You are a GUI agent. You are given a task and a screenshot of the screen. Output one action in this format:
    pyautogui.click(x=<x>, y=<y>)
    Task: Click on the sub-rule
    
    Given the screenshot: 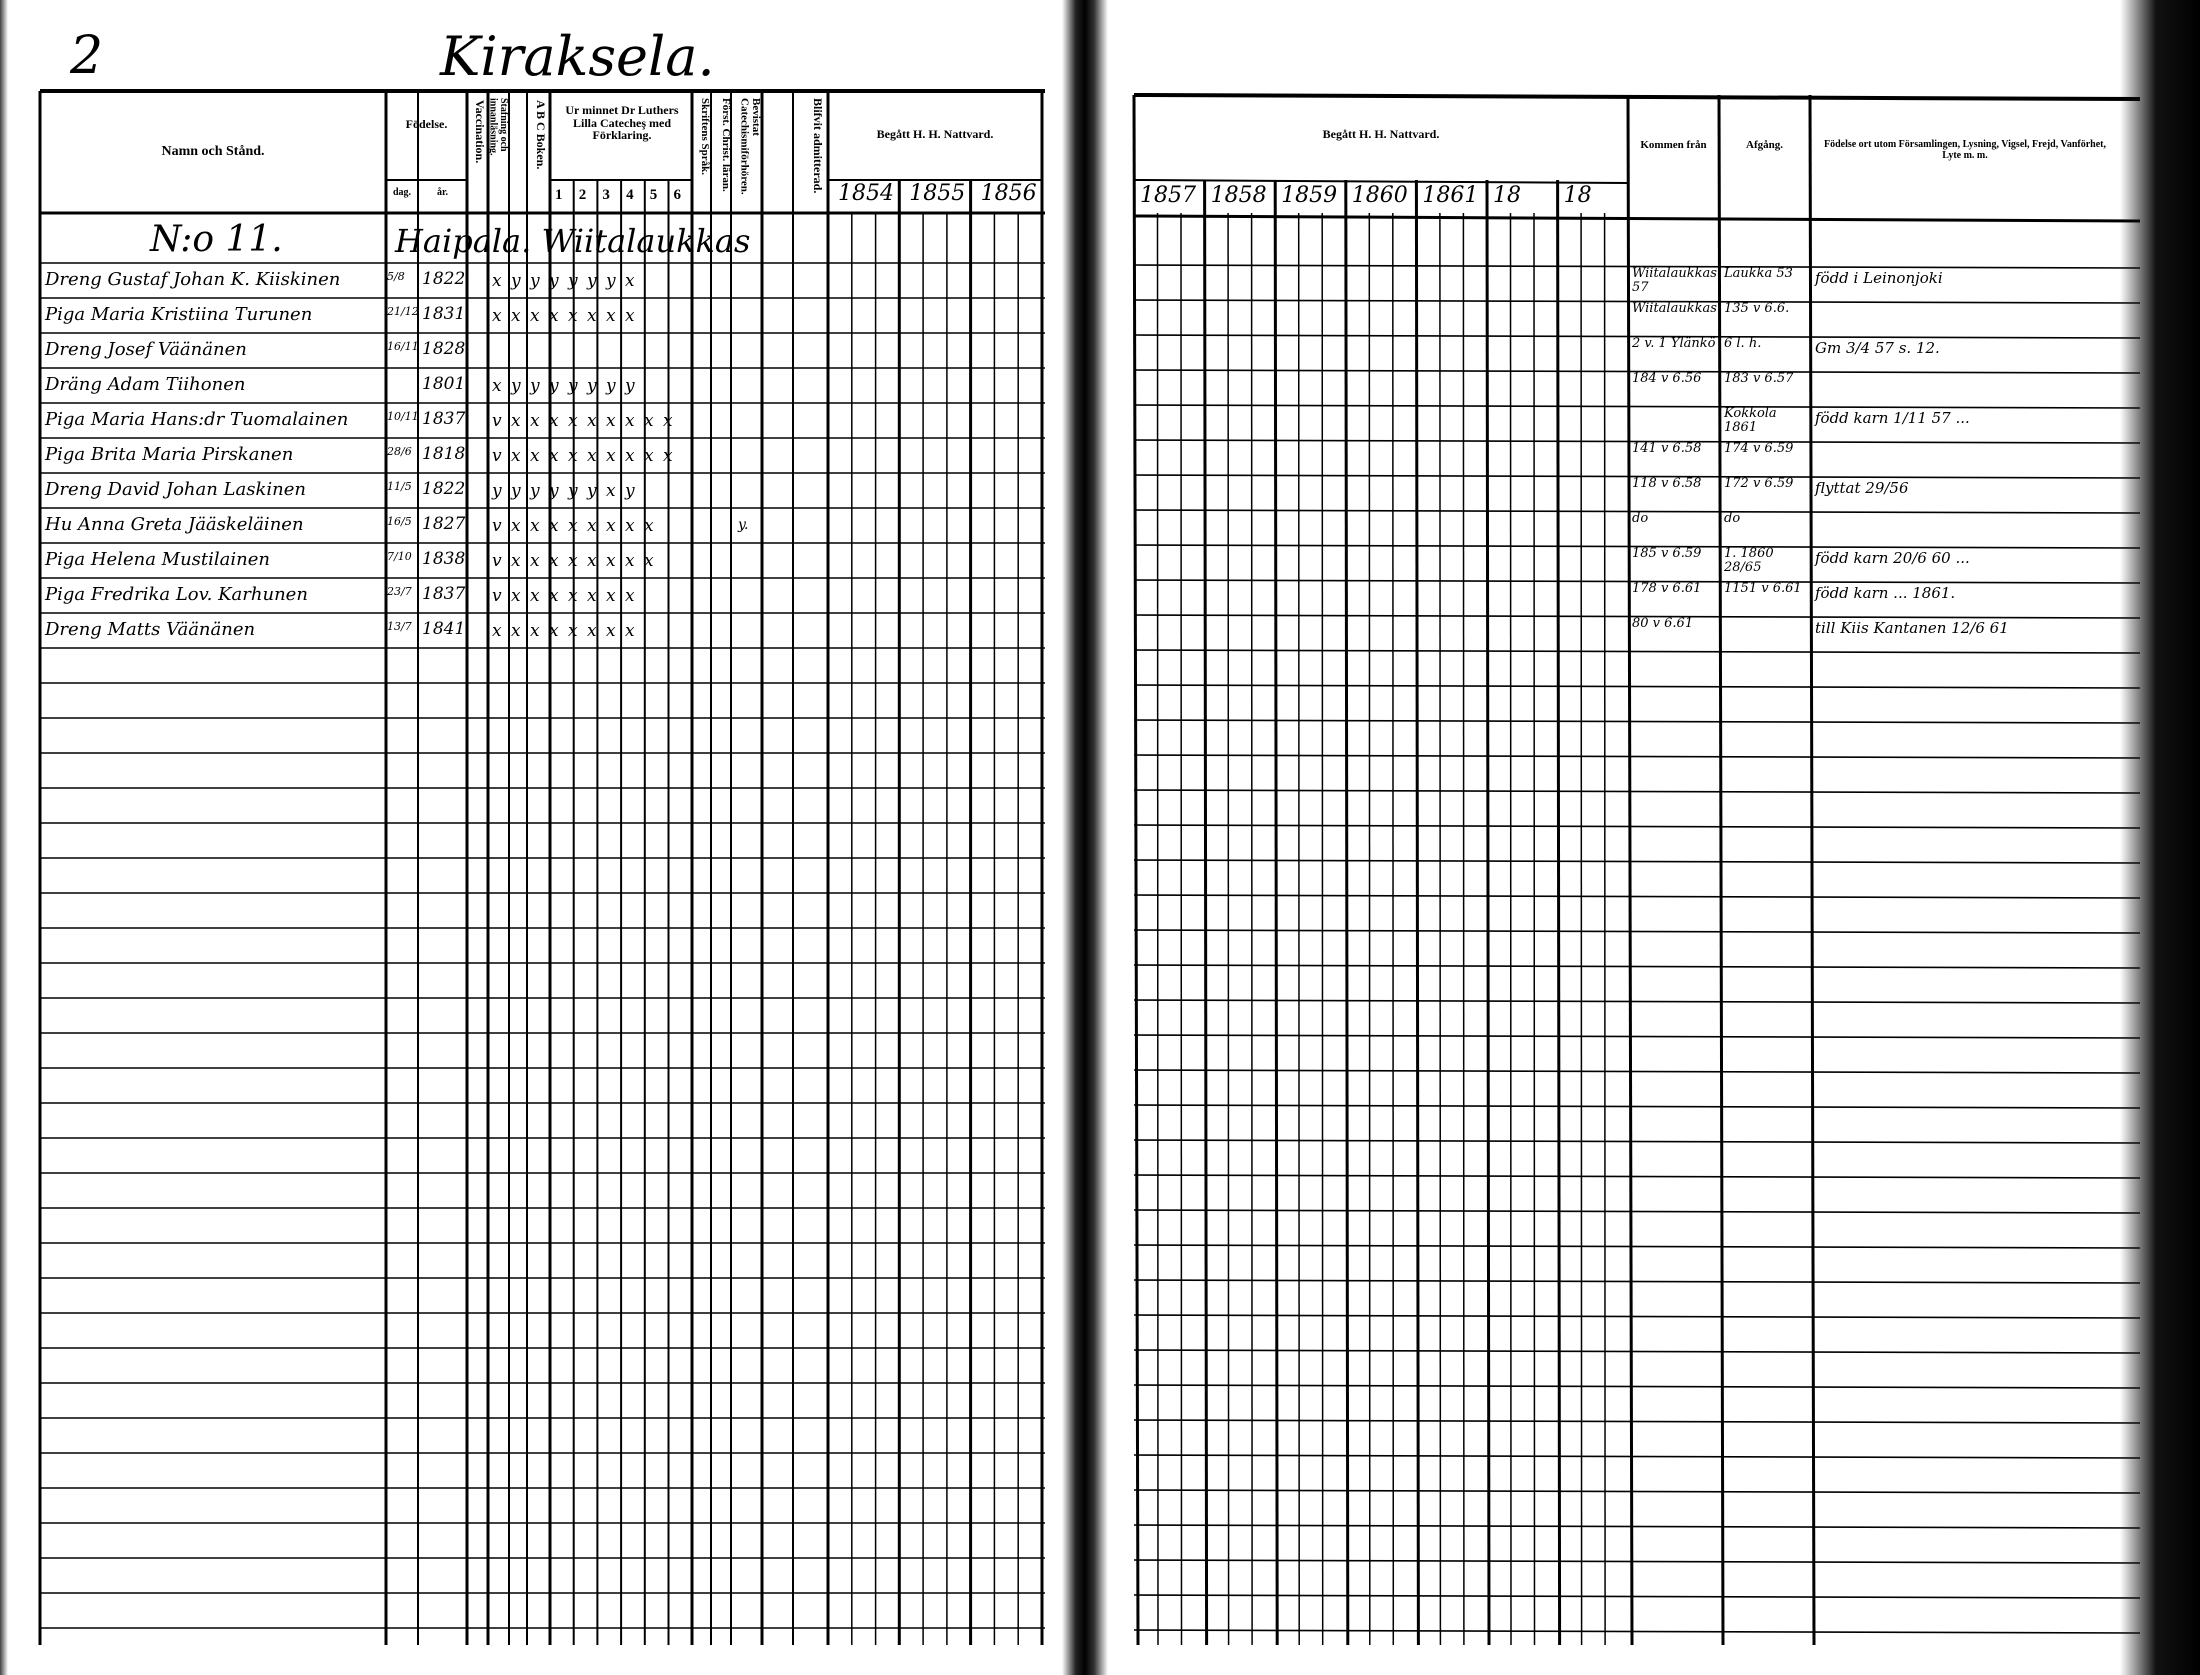 What is the action you would take?
    pyautogui.click(x=1381, y=181)
    